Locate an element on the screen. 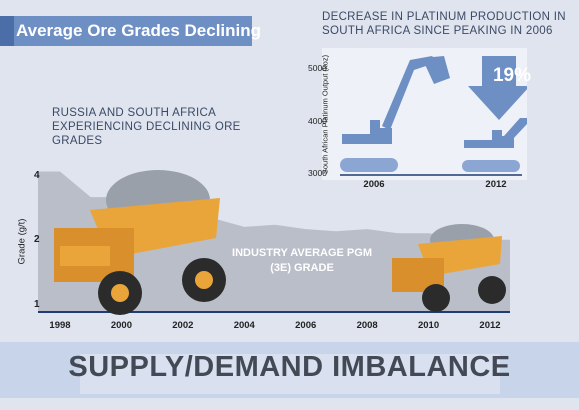 The height and width of the screenshot is (410, 579). bottom-banner: SUPPLY/DEMAND IMBALANCE is located at coordinates (289, 370).